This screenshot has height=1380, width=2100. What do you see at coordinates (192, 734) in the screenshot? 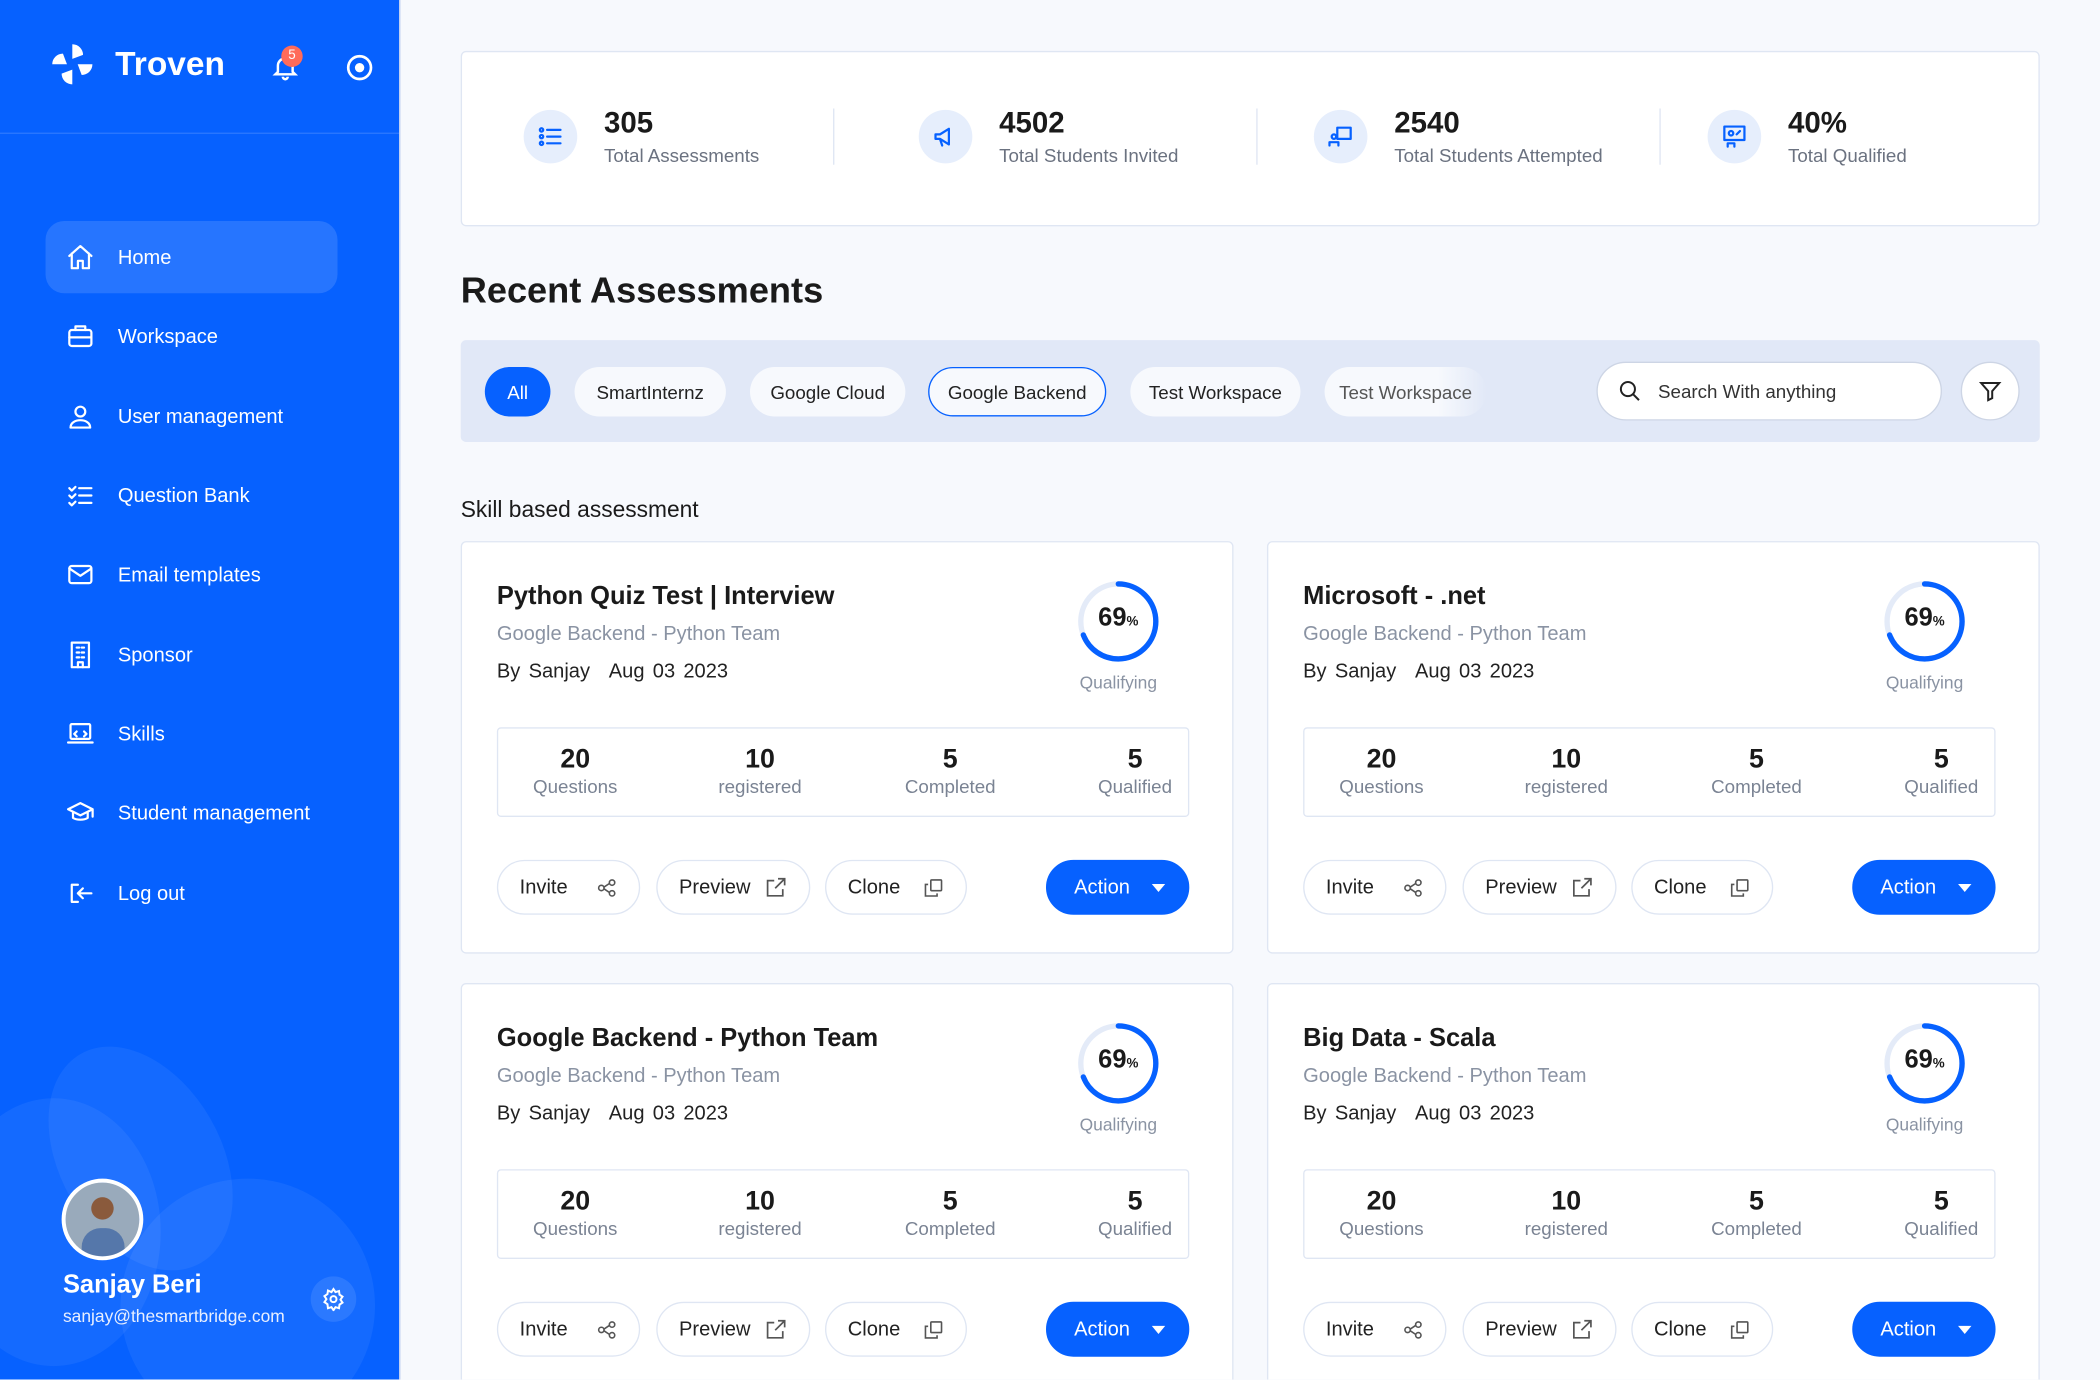
I see `sidebar-item-skills: Skills` at bounding box center [192, 734].